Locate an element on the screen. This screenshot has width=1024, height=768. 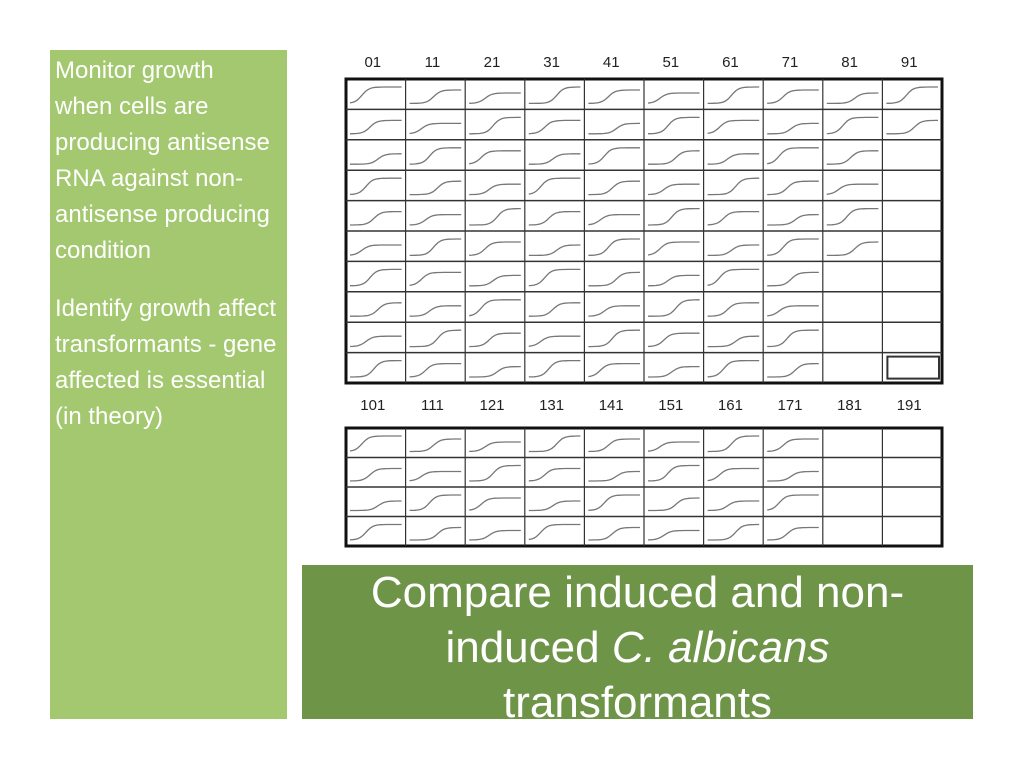
column-label: 21 is located at coordinates (492, 62).